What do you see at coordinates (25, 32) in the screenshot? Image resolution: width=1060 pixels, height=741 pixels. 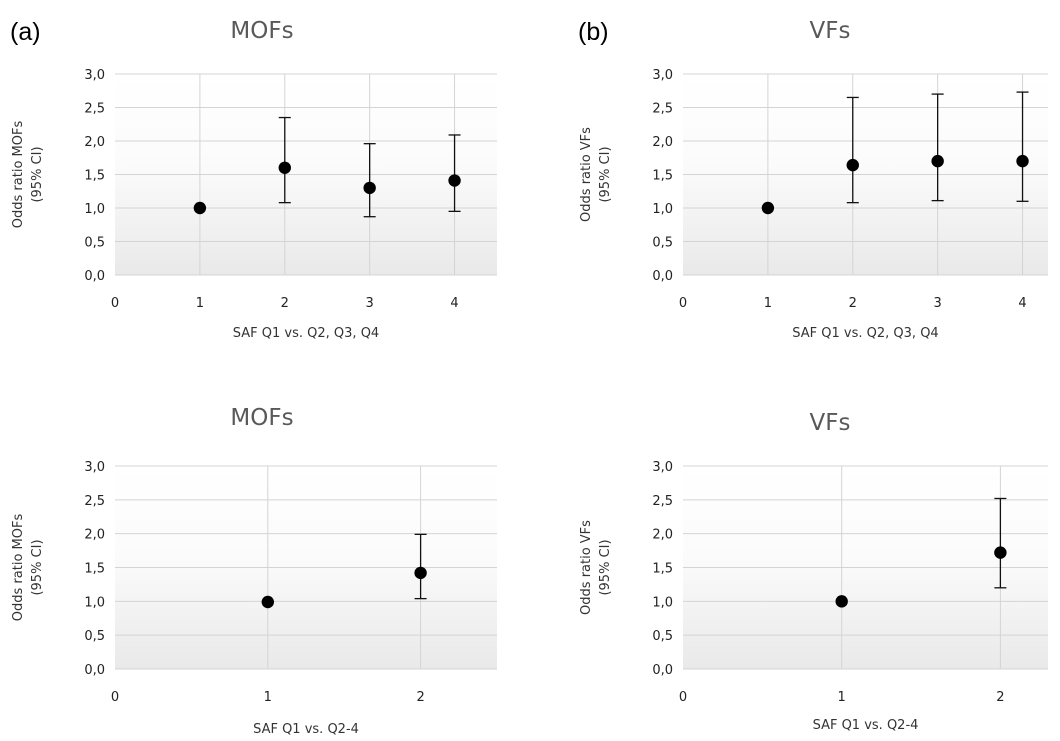 I see `panel-label: (a)` at bounding box center [25, 32].